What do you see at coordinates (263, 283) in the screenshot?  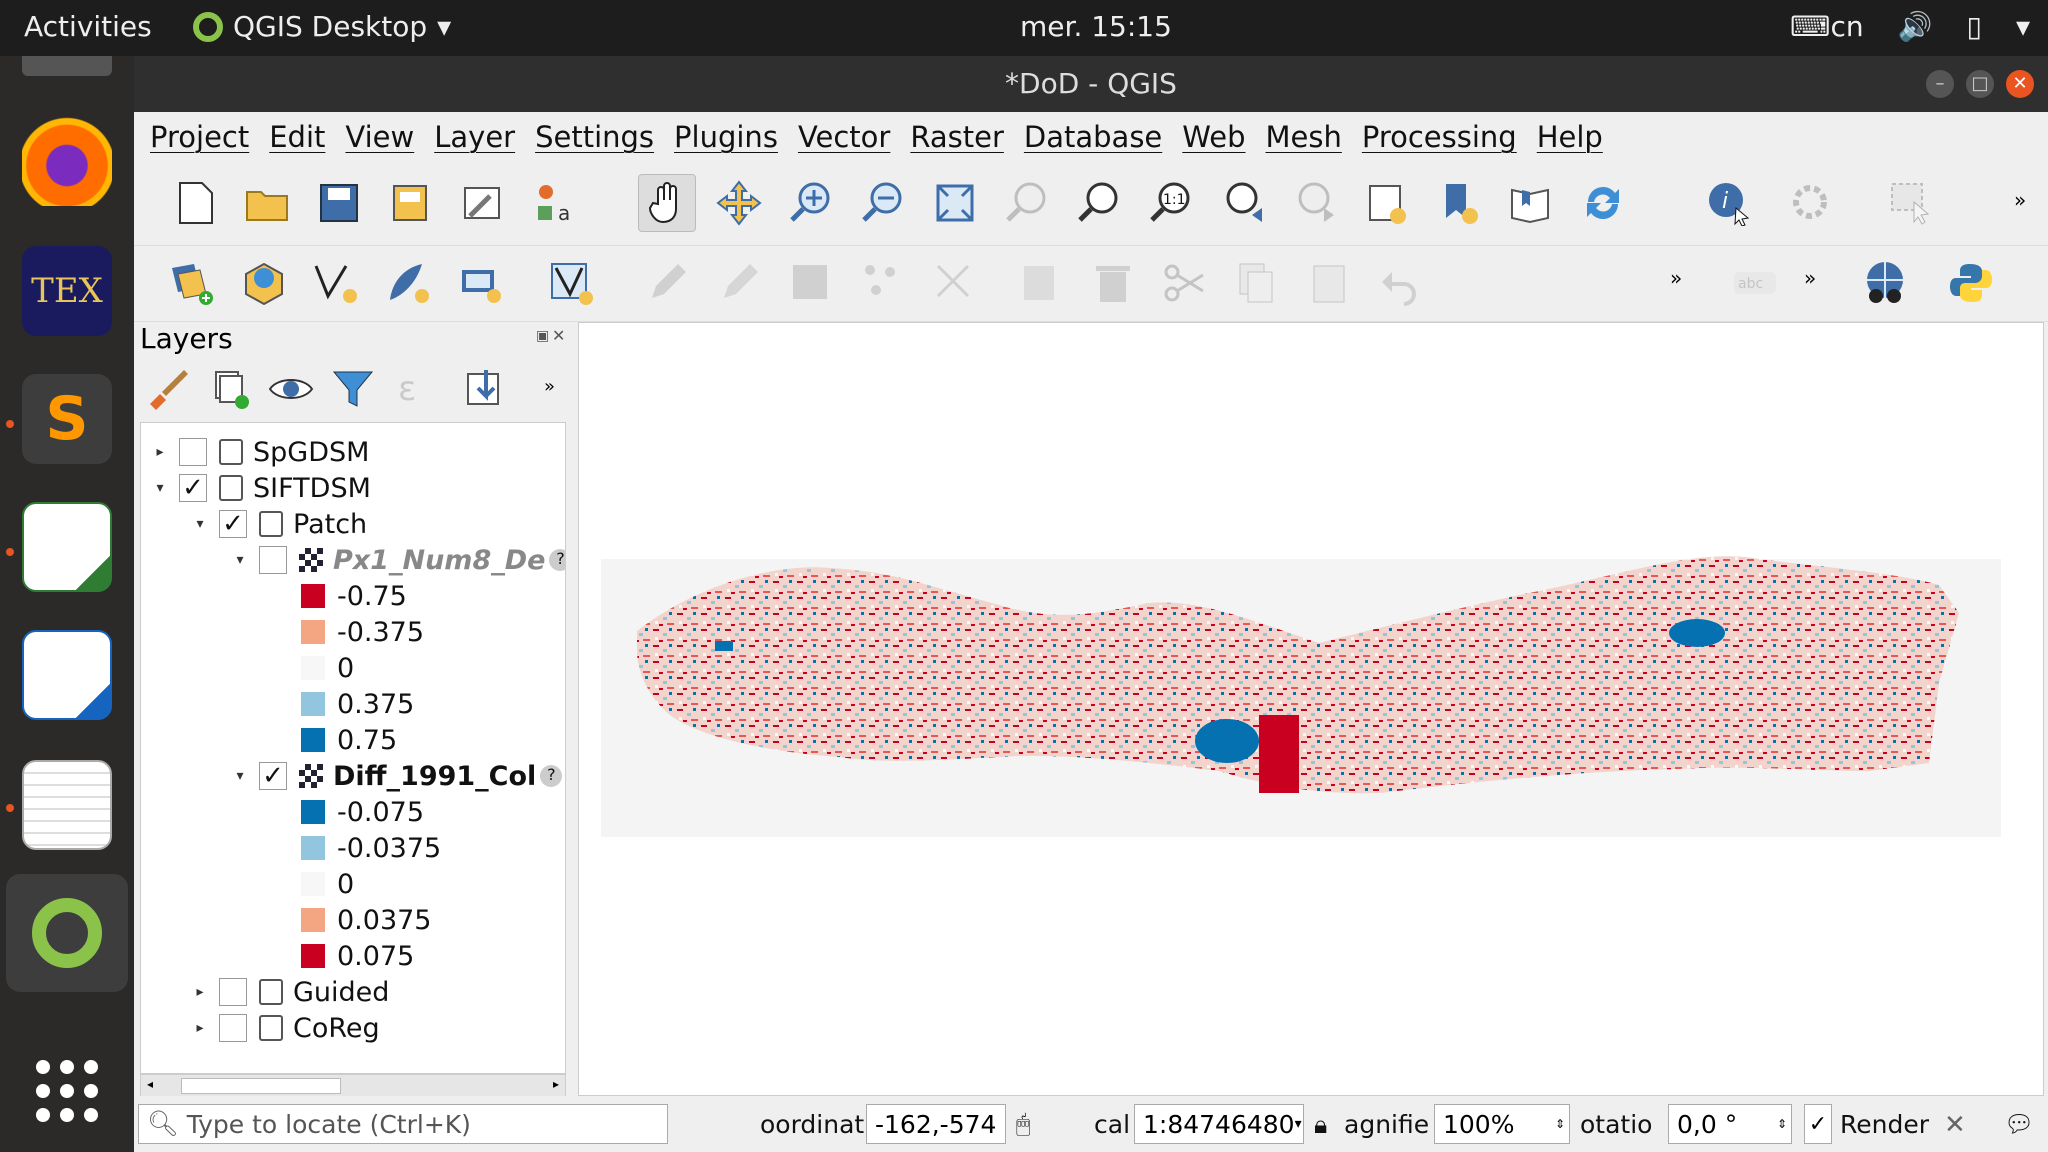 I see `new-geopackage-layer-button` at bounding box center [263, 283].